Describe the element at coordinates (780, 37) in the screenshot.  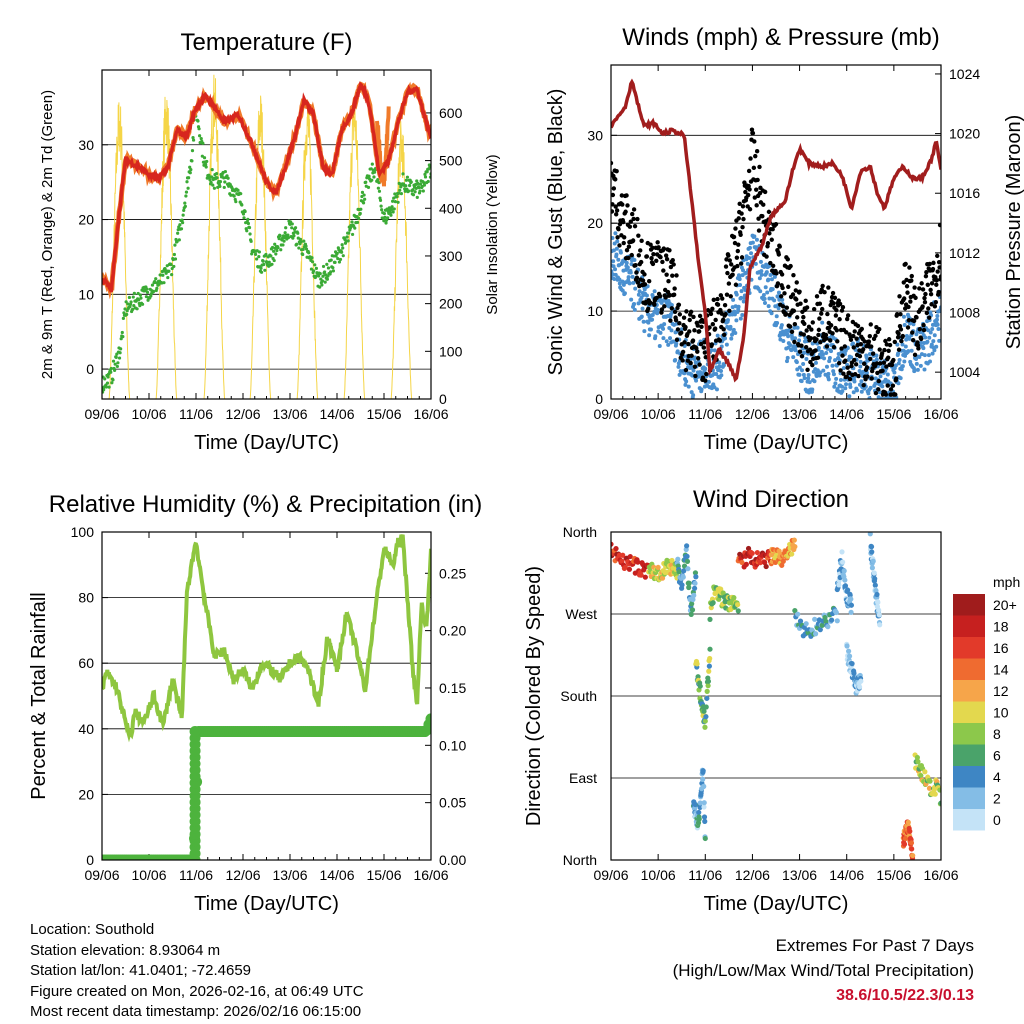
I see `panel-title: Winds (mph) & Pressure (mb)` at that location.